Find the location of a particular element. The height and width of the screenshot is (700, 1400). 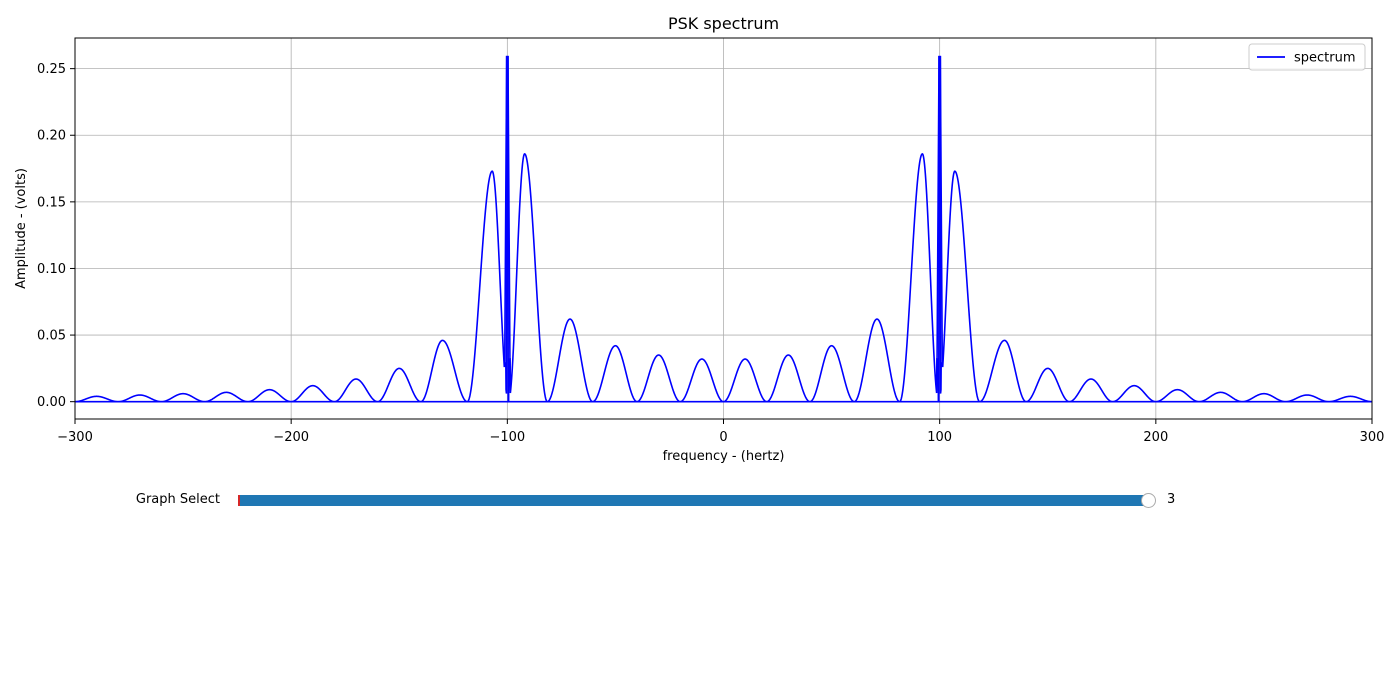

x-tick-label: 300 is located at coordinates (1372, 437).